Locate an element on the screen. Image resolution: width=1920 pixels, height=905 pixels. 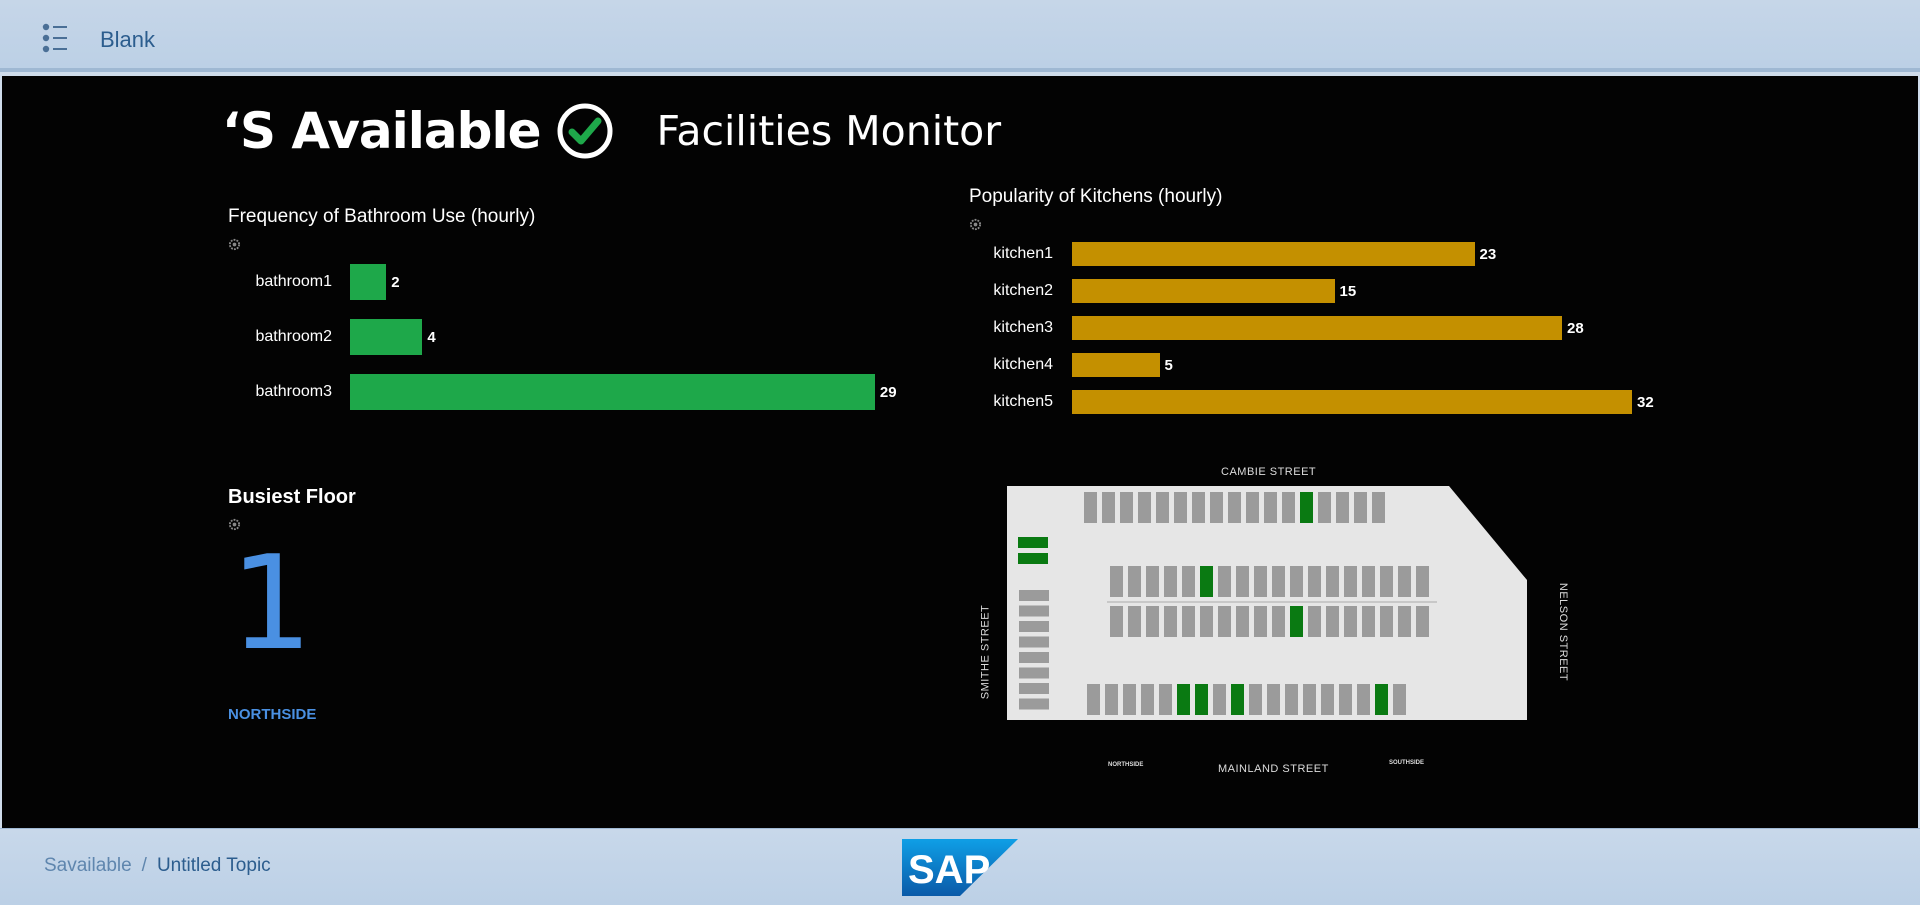
breadcrumb-root: Savailable is located at coordinates (88, 865).